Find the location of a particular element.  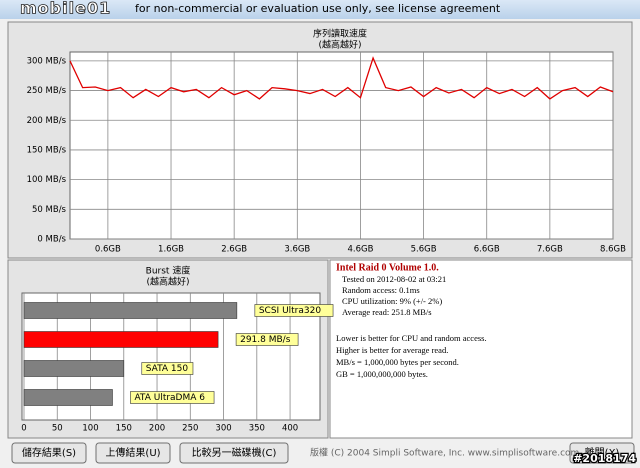

y-tick-label: 50 MB/s is located at coordinates (49, 210).